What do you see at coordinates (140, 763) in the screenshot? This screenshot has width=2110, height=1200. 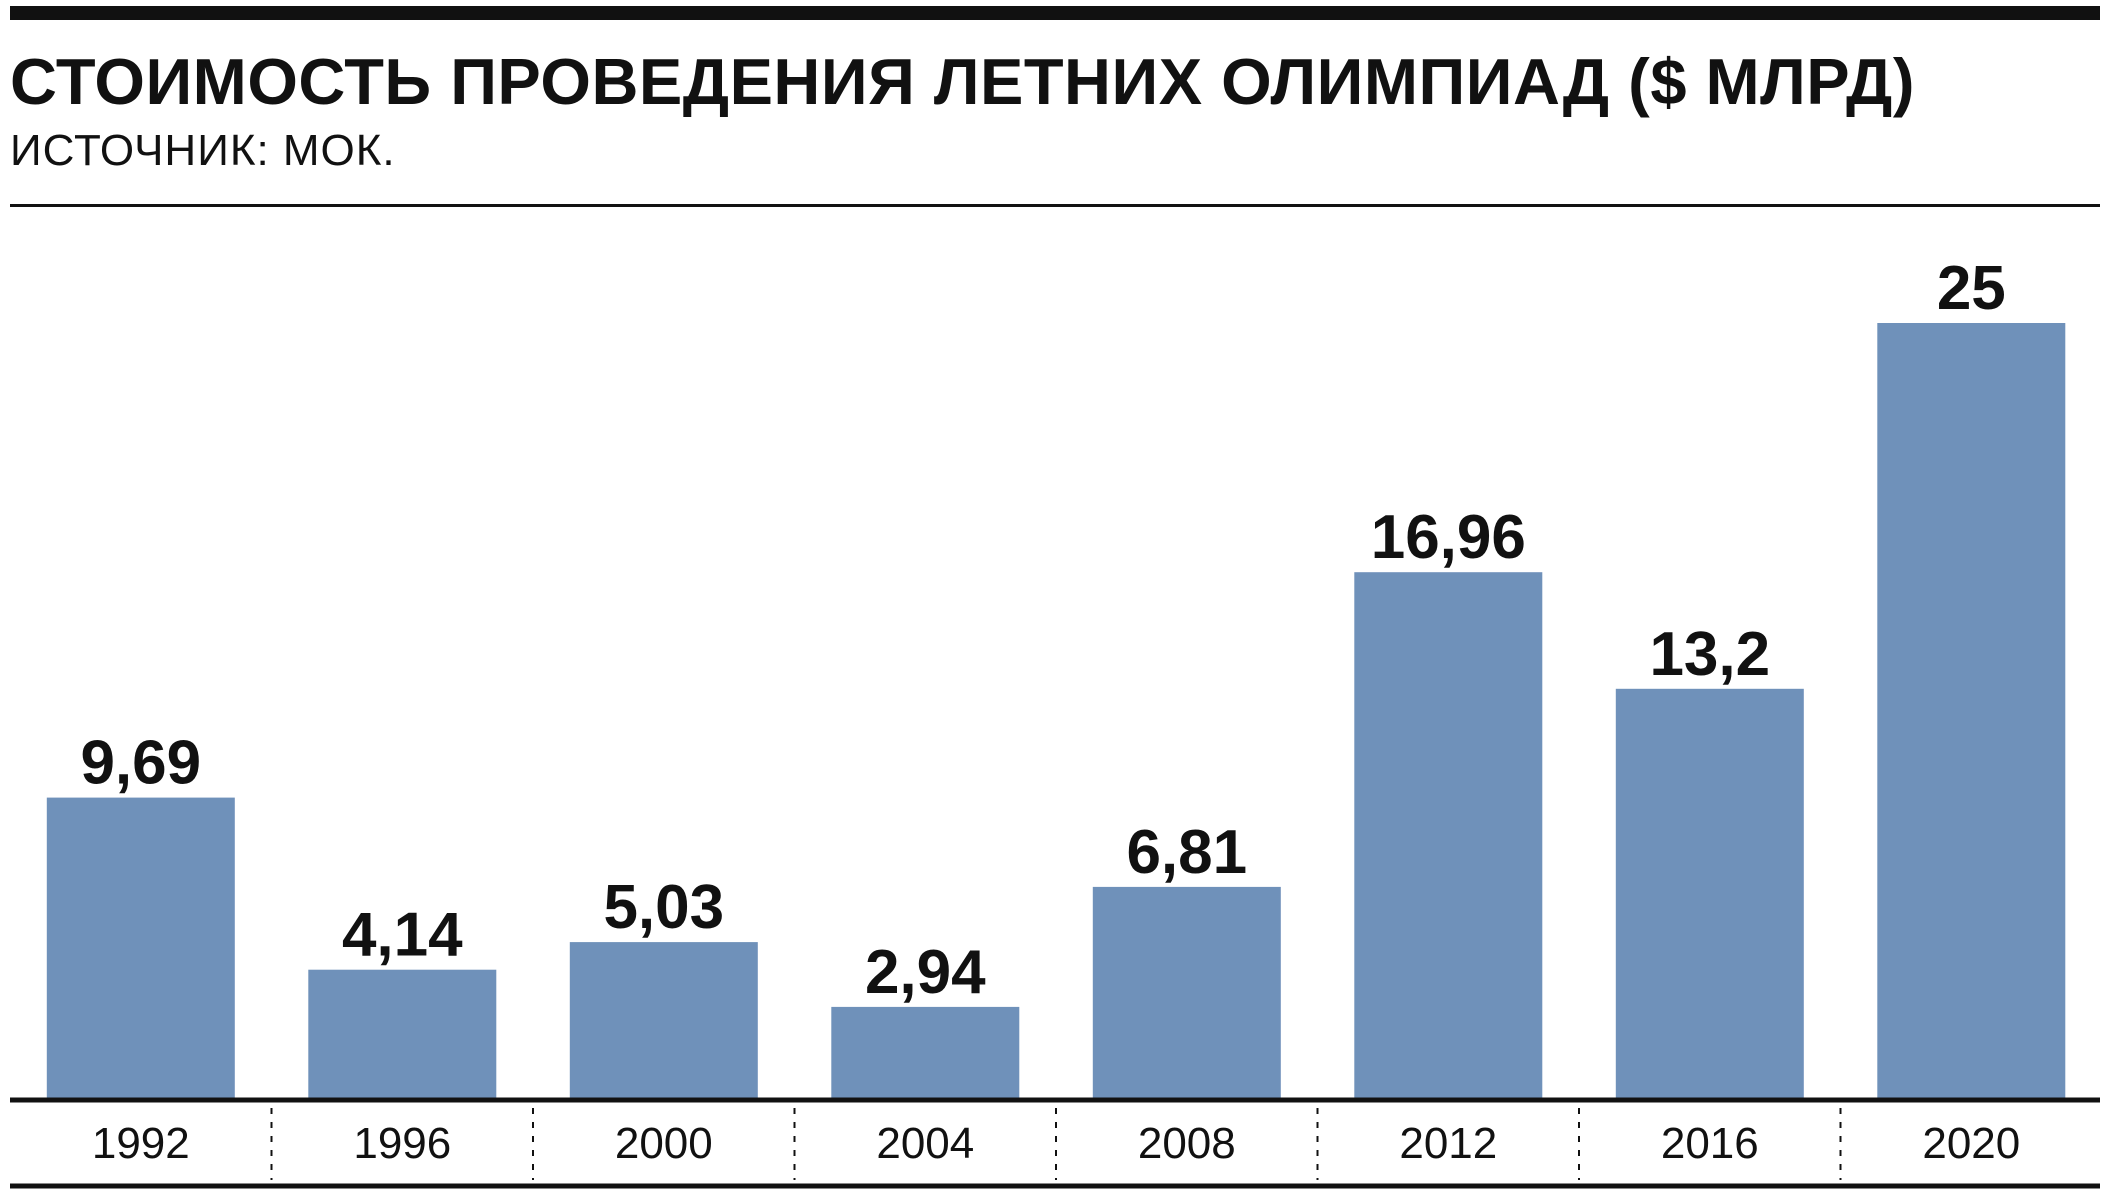 I see `value-label-1992: 9,69` at bounding box center [140, 763].